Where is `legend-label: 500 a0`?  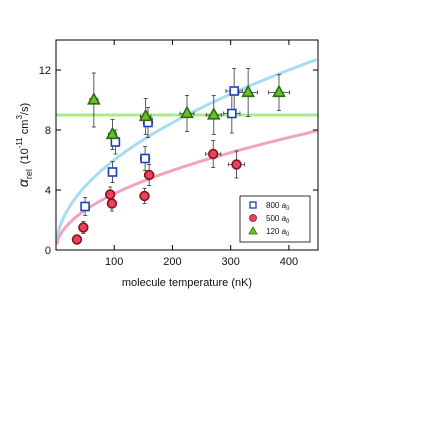
legend-label: 500 a0 is located at coordinates (278, 219).